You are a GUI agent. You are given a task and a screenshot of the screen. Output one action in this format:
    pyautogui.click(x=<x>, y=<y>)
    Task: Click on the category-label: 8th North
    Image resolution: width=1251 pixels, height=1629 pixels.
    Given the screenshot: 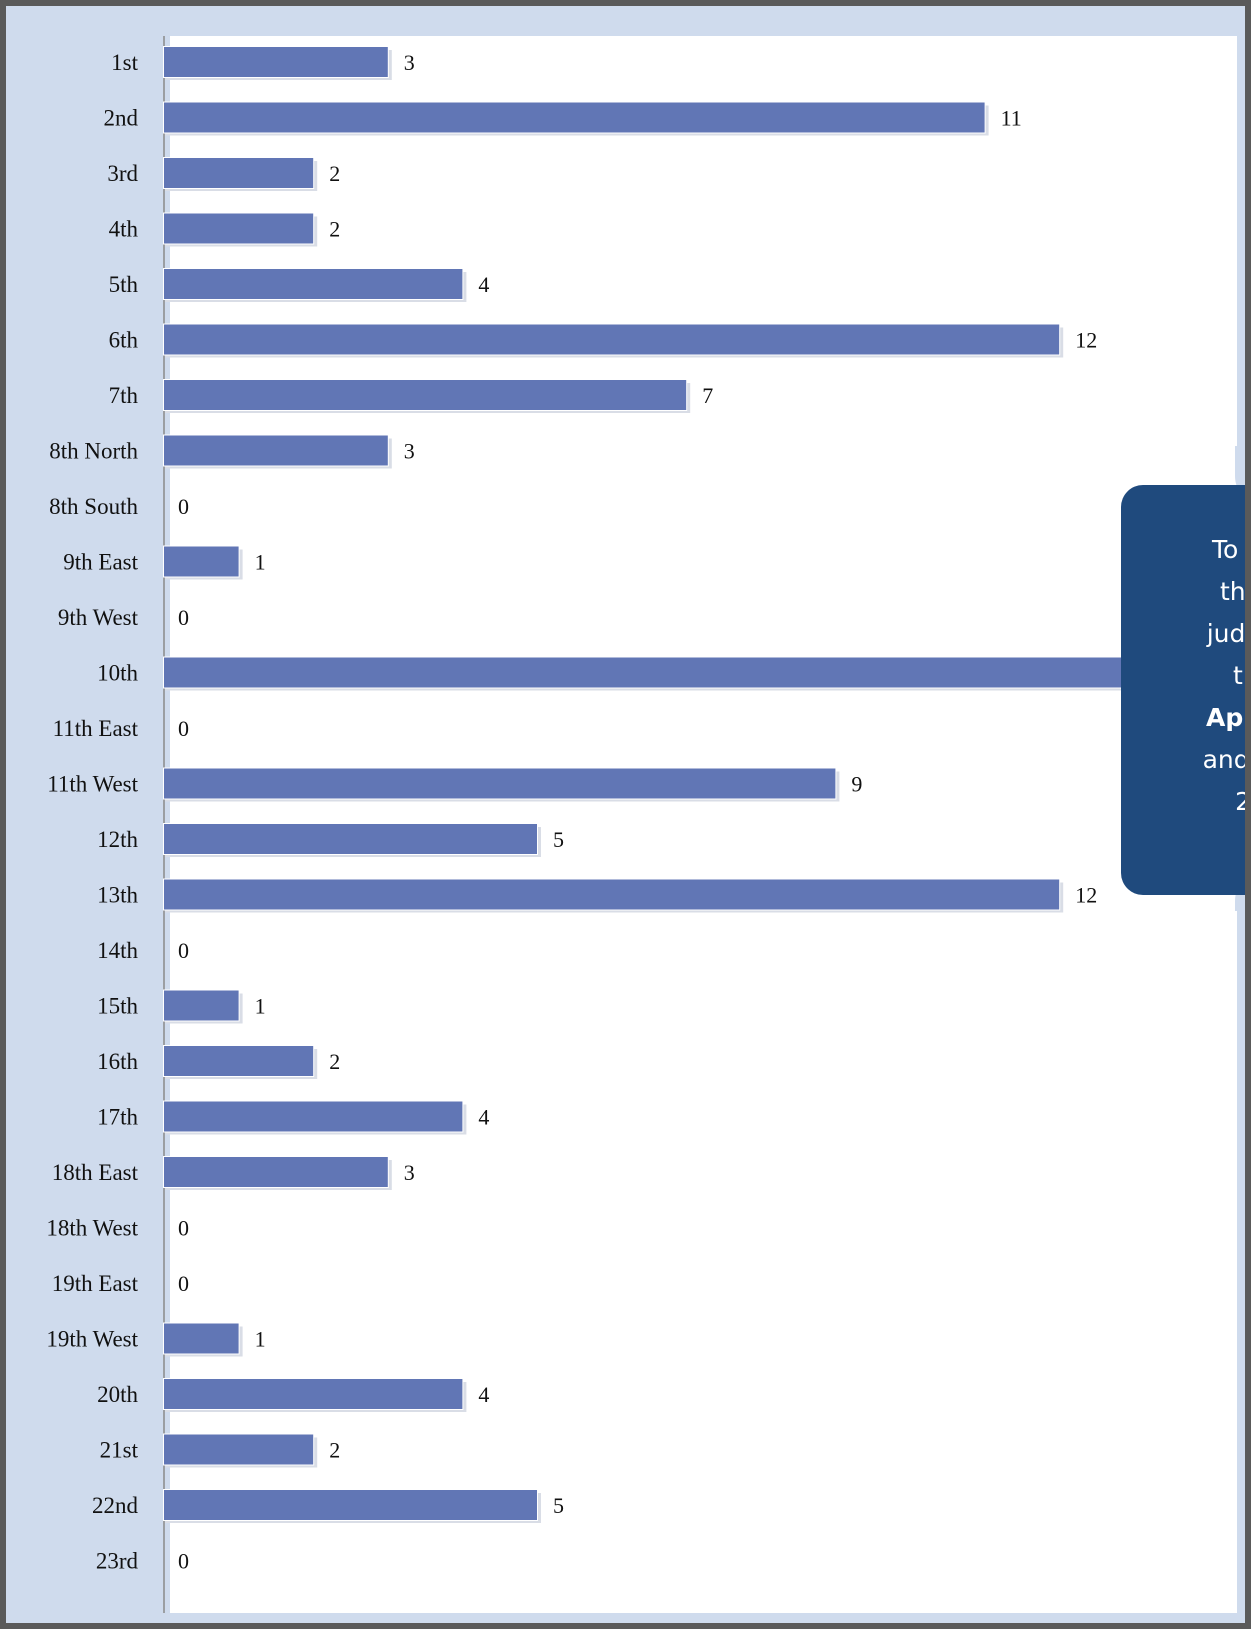 What is the action you would take?
    pyautogui.click(x=93, y=451)
    